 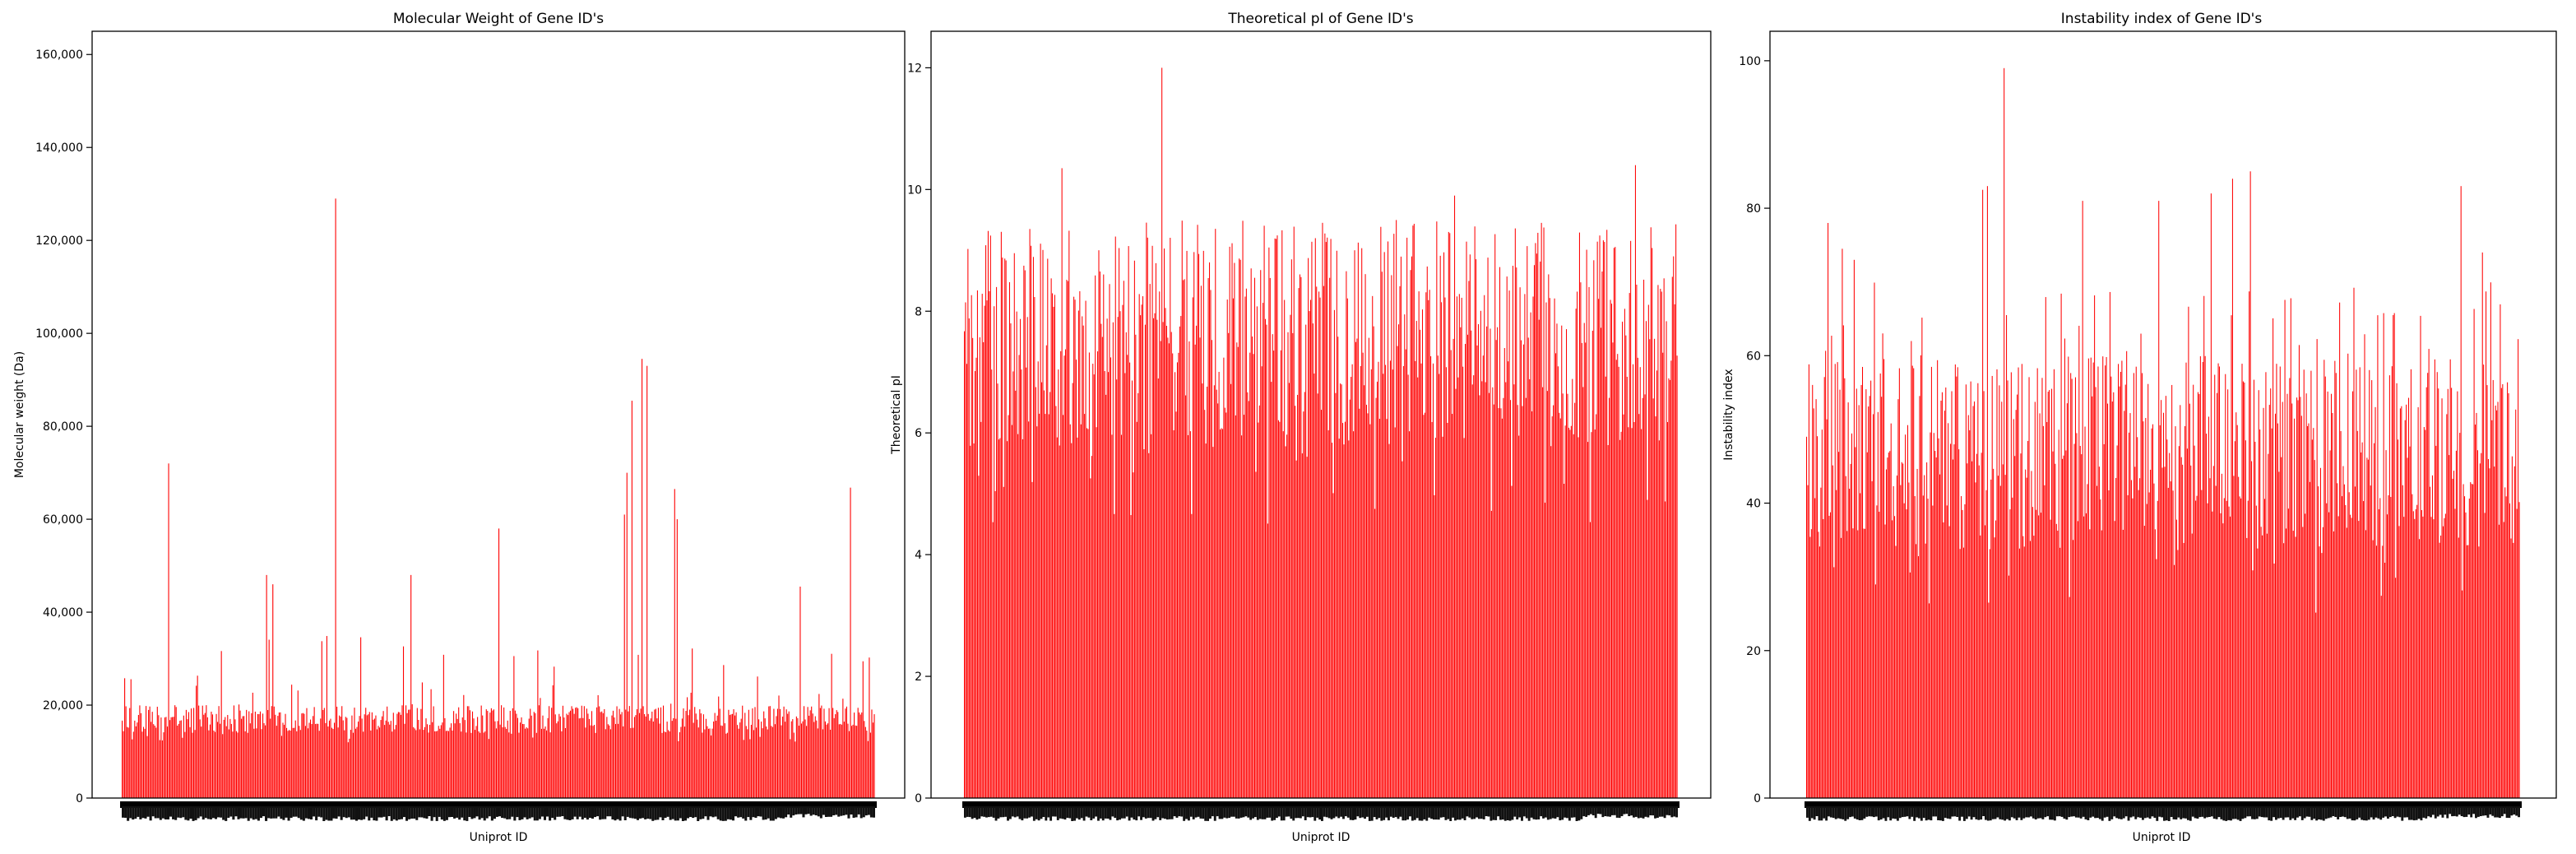 I want to click on x-axis-label: Uniprot ID, so click(x=2162, y=838).